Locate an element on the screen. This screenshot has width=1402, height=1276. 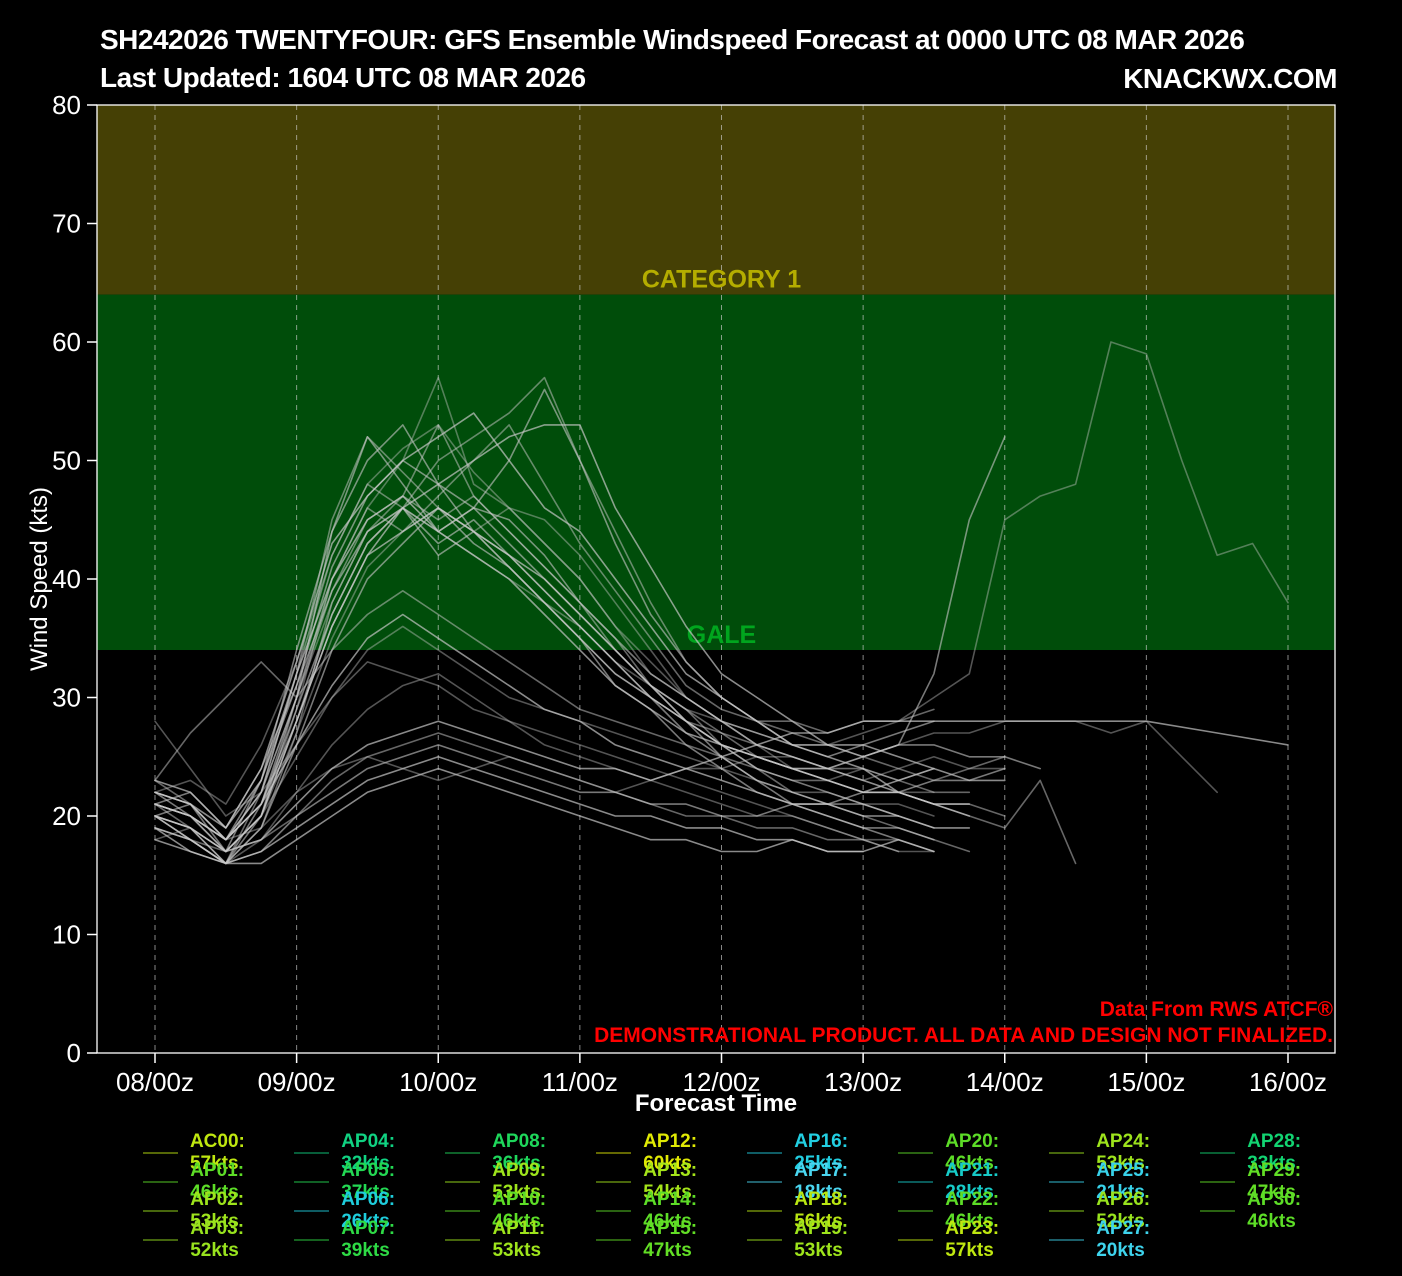
legend-label: AP07: 39kts is located at coordinates (368, 1239).